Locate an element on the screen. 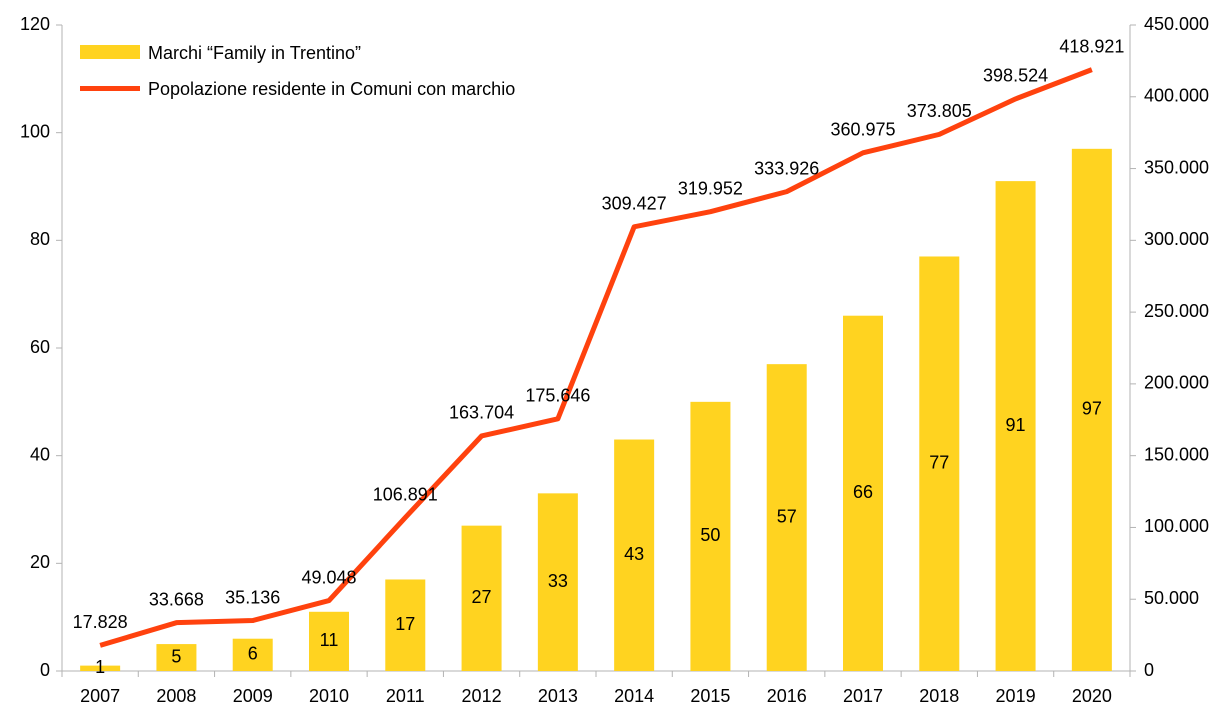 The image size is (1226, 708). y2-tick-label: 150.000 is located at coordinates (1176, 454).